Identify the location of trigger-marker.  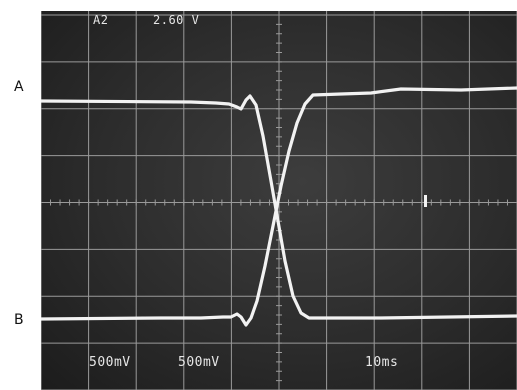
(425, 201).